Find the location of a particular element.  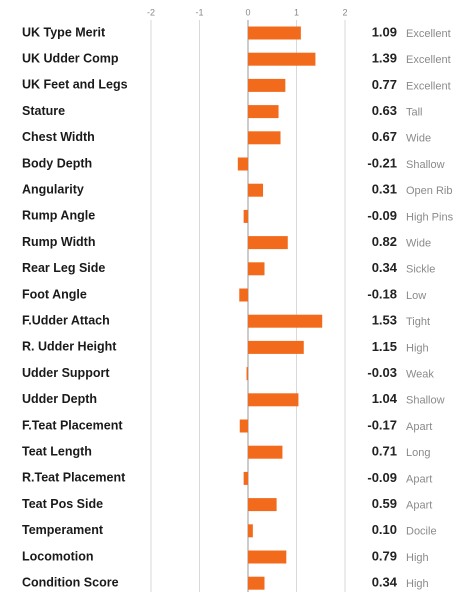

category-label: R.Teat Placement is located at coordinates (74, 478).